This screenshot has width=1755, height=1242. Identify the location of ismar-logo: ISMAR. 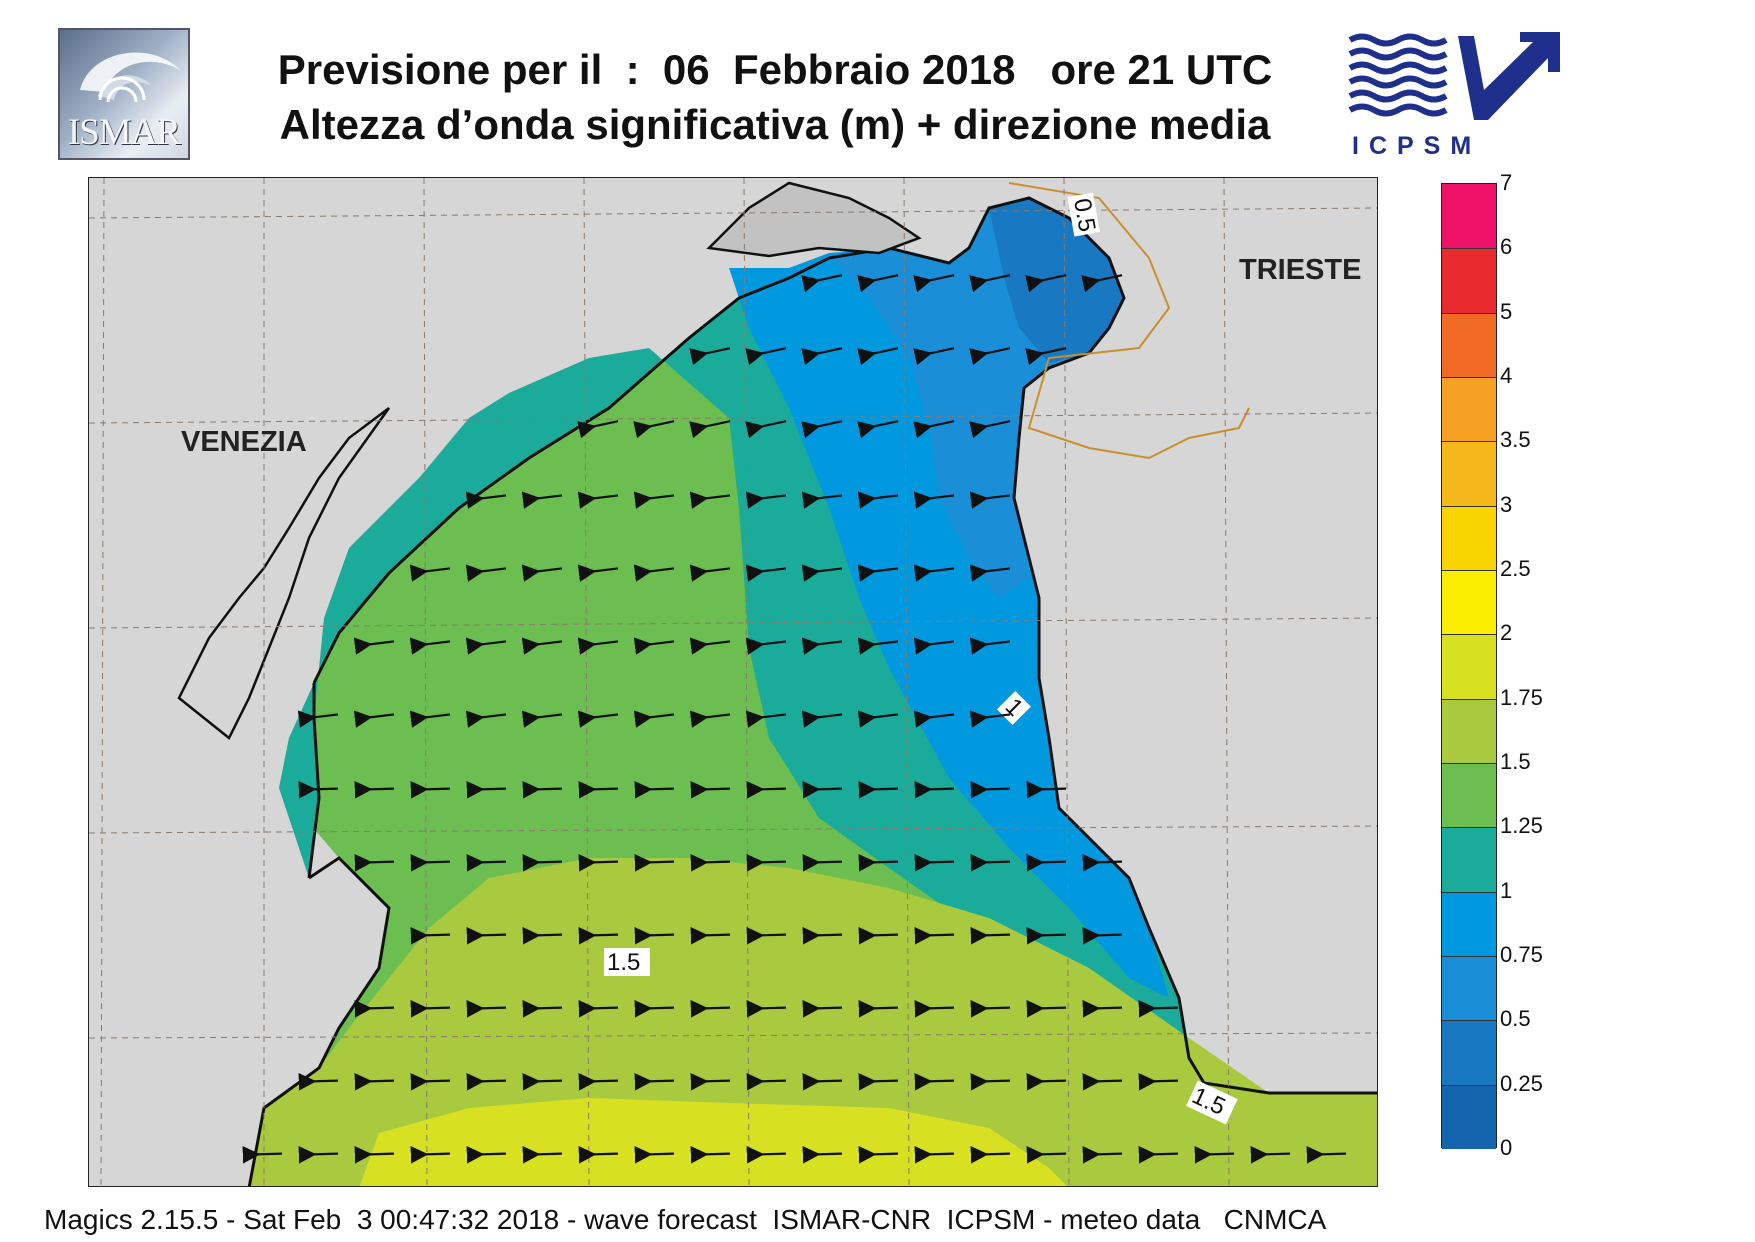
(124, 94).